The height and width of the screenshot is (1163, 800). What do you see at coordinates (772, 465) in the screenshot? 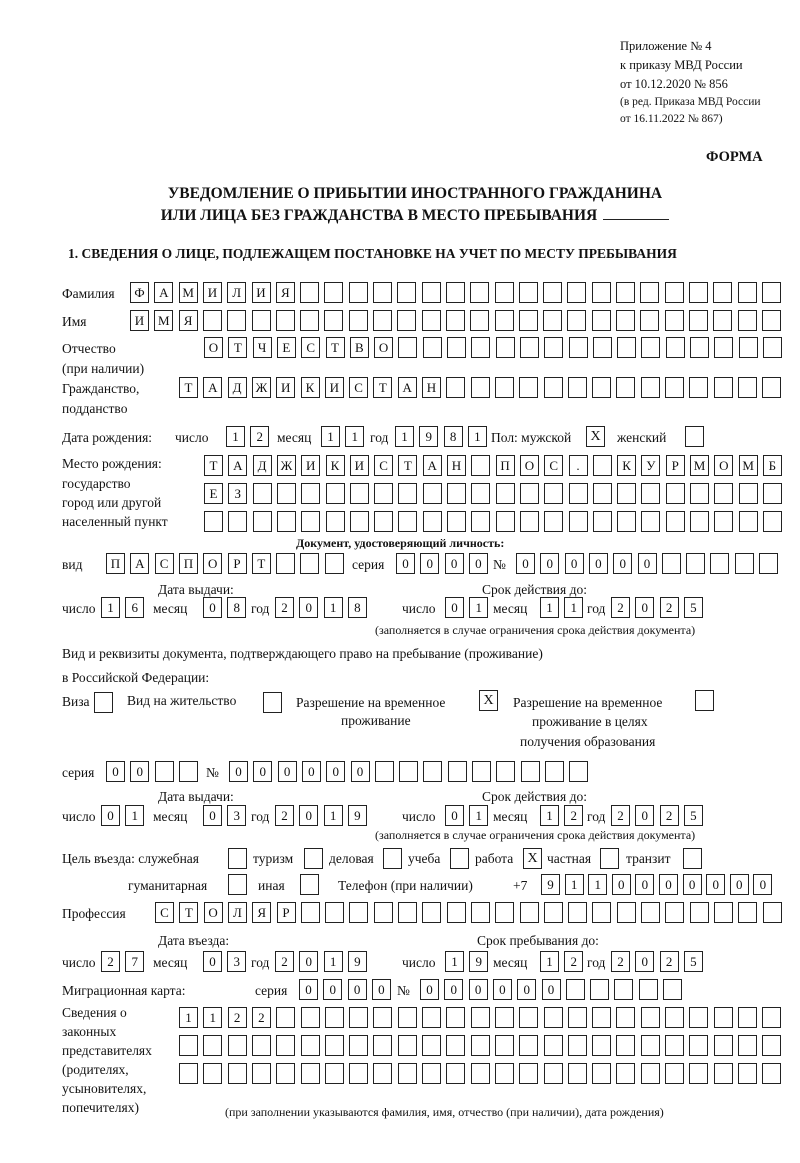
I see `char-box: Б` at bounding box center [772, 465].